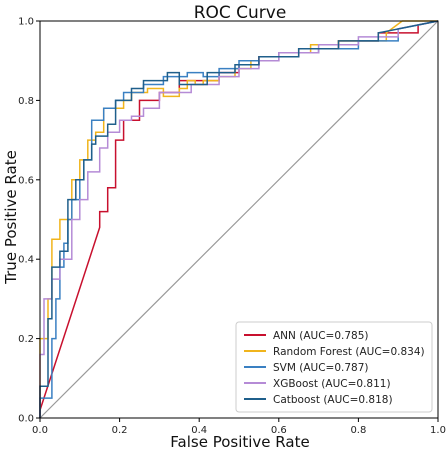  I want to click on x-tick-label: 0.0, so click(40, 430).